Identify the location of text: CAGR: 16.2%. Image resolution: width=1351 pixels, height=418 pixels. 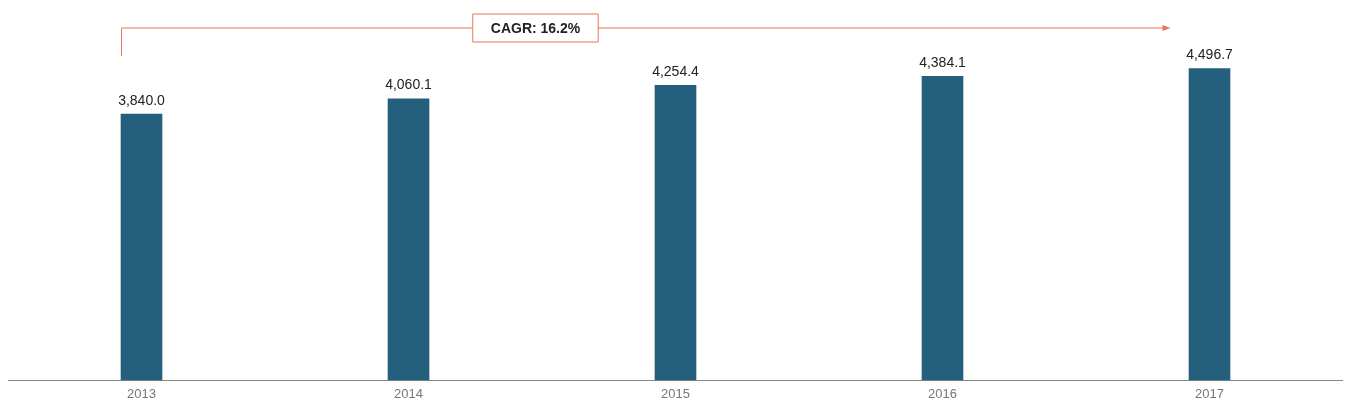
(535, 27).